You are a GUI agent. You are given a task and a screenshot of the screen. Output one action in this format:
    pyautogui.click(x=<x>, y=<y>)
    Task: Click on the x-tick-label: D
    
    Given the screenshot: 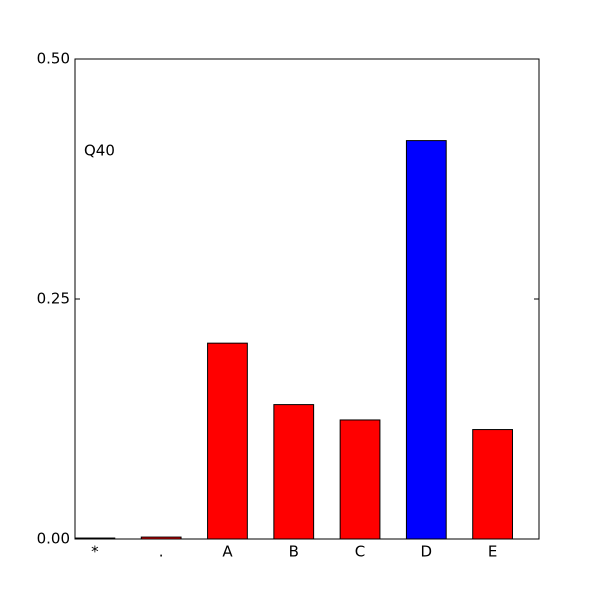 What is the action you would take?
    pyautogui.click(x=427, y=552)
    